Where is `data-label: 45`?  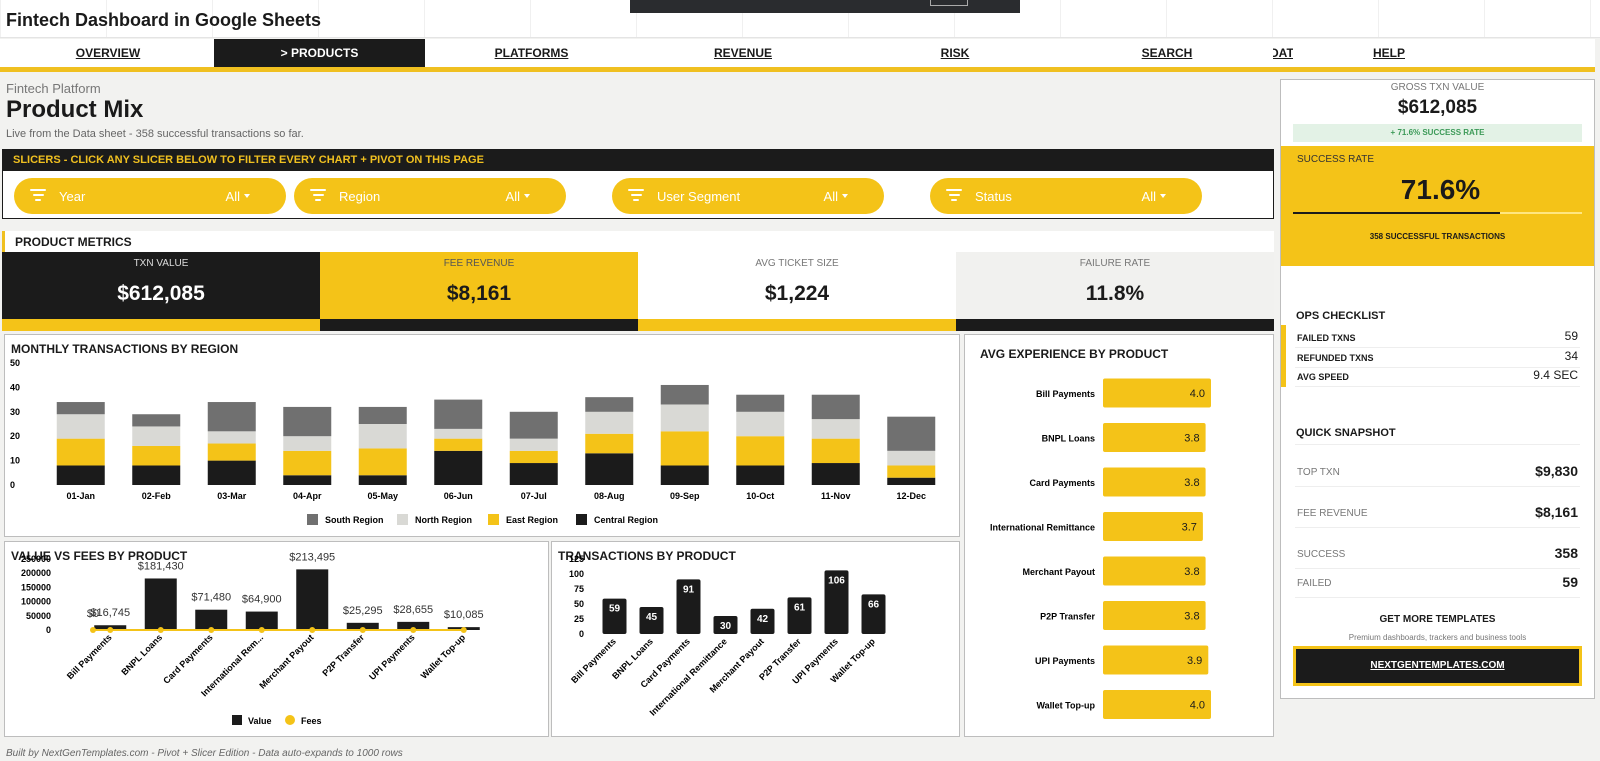 data-label: 45 is located at coordinates (652, 617).